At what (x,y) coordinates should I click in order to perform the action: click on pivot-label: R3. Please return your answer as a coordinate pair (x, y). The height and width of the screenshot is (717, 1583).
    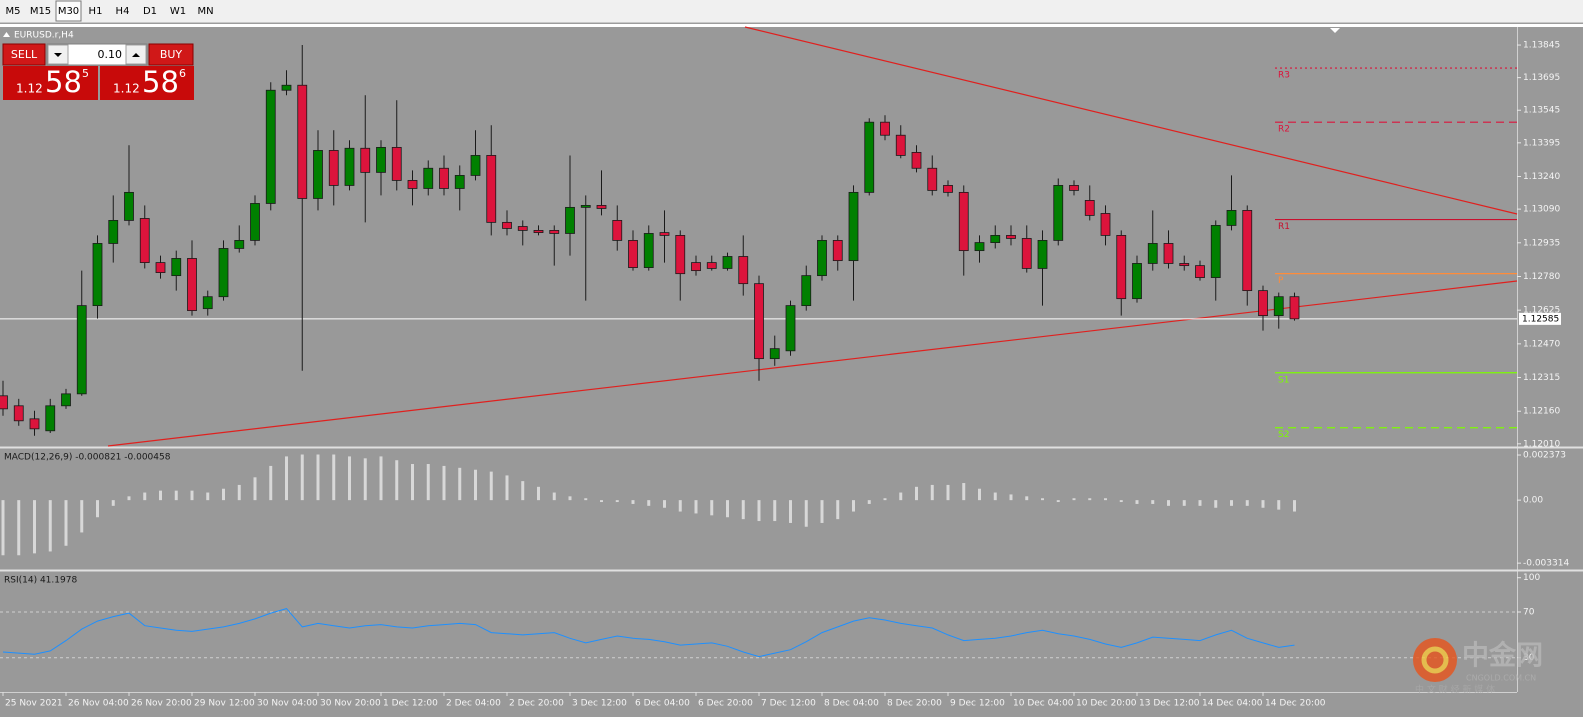
    Looking at the image, I should click on (1284, 76).